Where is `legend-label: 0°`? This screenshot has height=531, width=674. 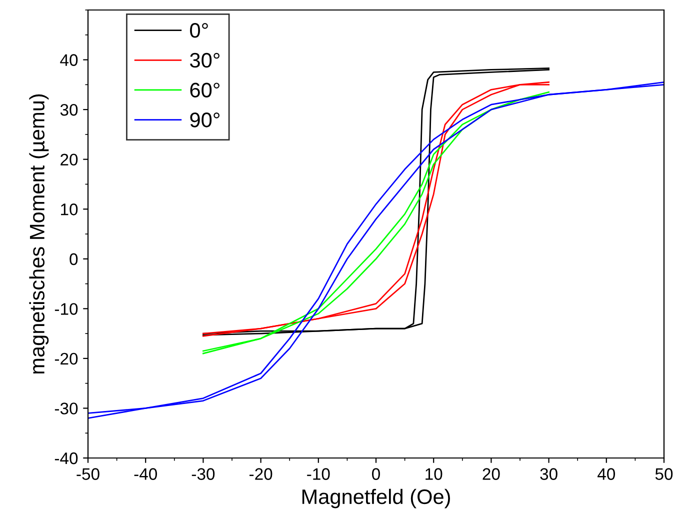
legend-label: 0° is located at coordinates (199, 30).